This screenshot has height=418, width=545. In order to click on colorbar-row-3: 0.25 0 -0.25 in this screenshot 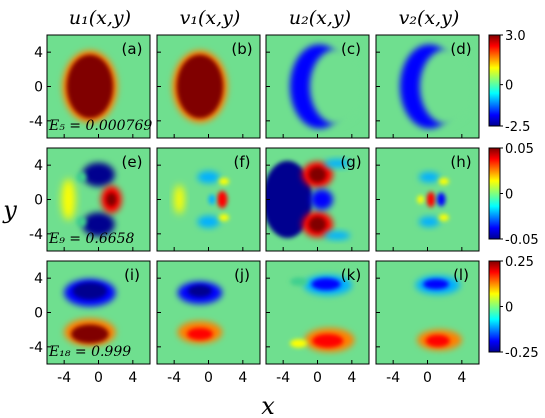, I will do `click(513, 308)`.